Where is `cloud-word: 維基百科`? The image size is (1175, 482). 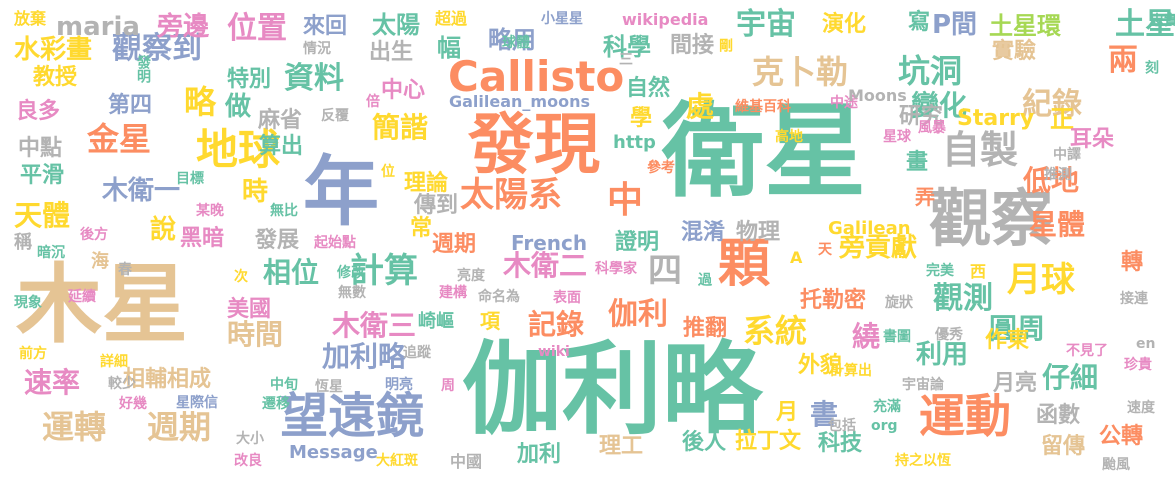 cloud-word: 維基百科 is located at coordinates (763, 107).